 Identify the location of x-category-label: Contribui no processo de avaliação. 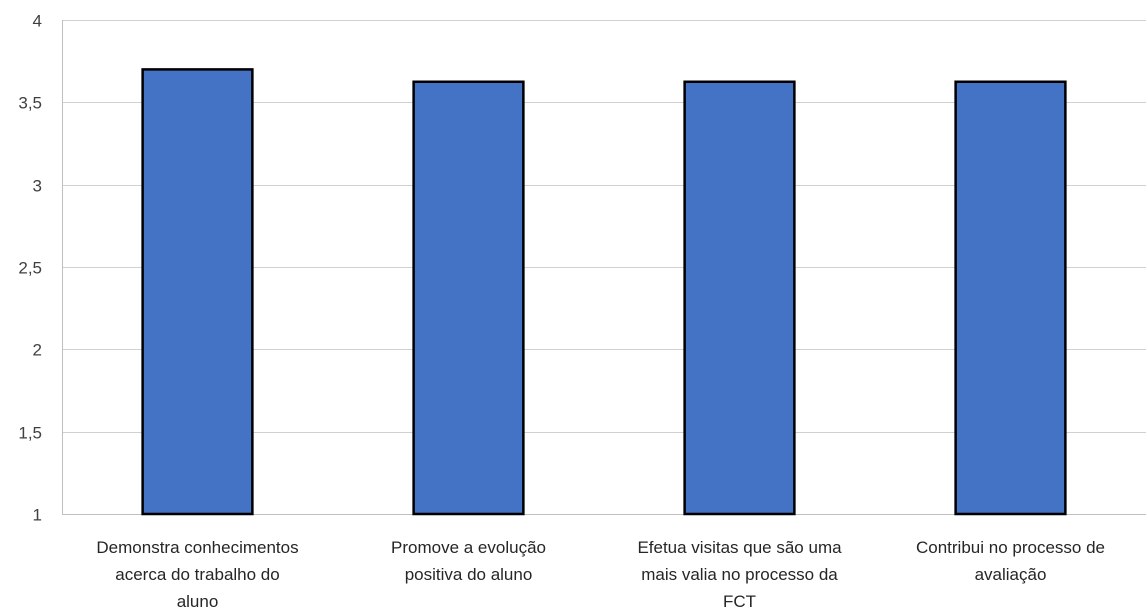
(1010, 561).